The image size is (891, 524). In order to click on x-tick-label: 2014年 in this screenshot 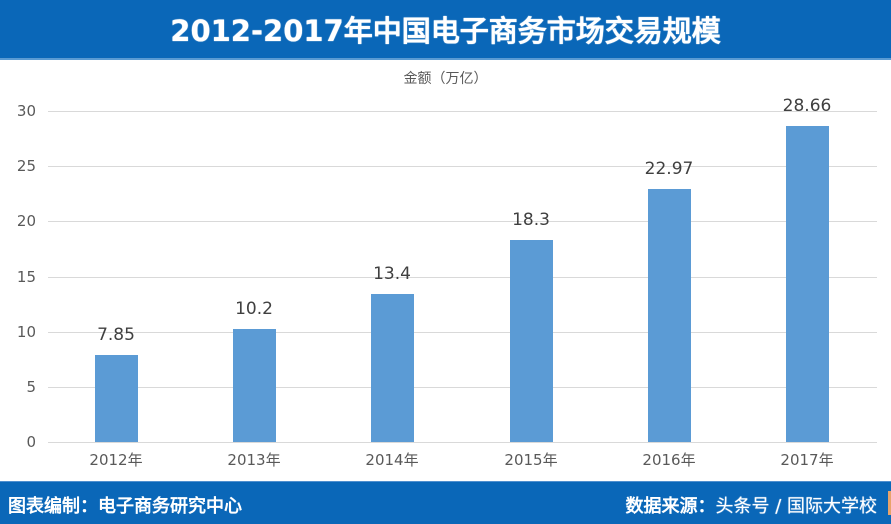, I will do `click(392, 460)`.